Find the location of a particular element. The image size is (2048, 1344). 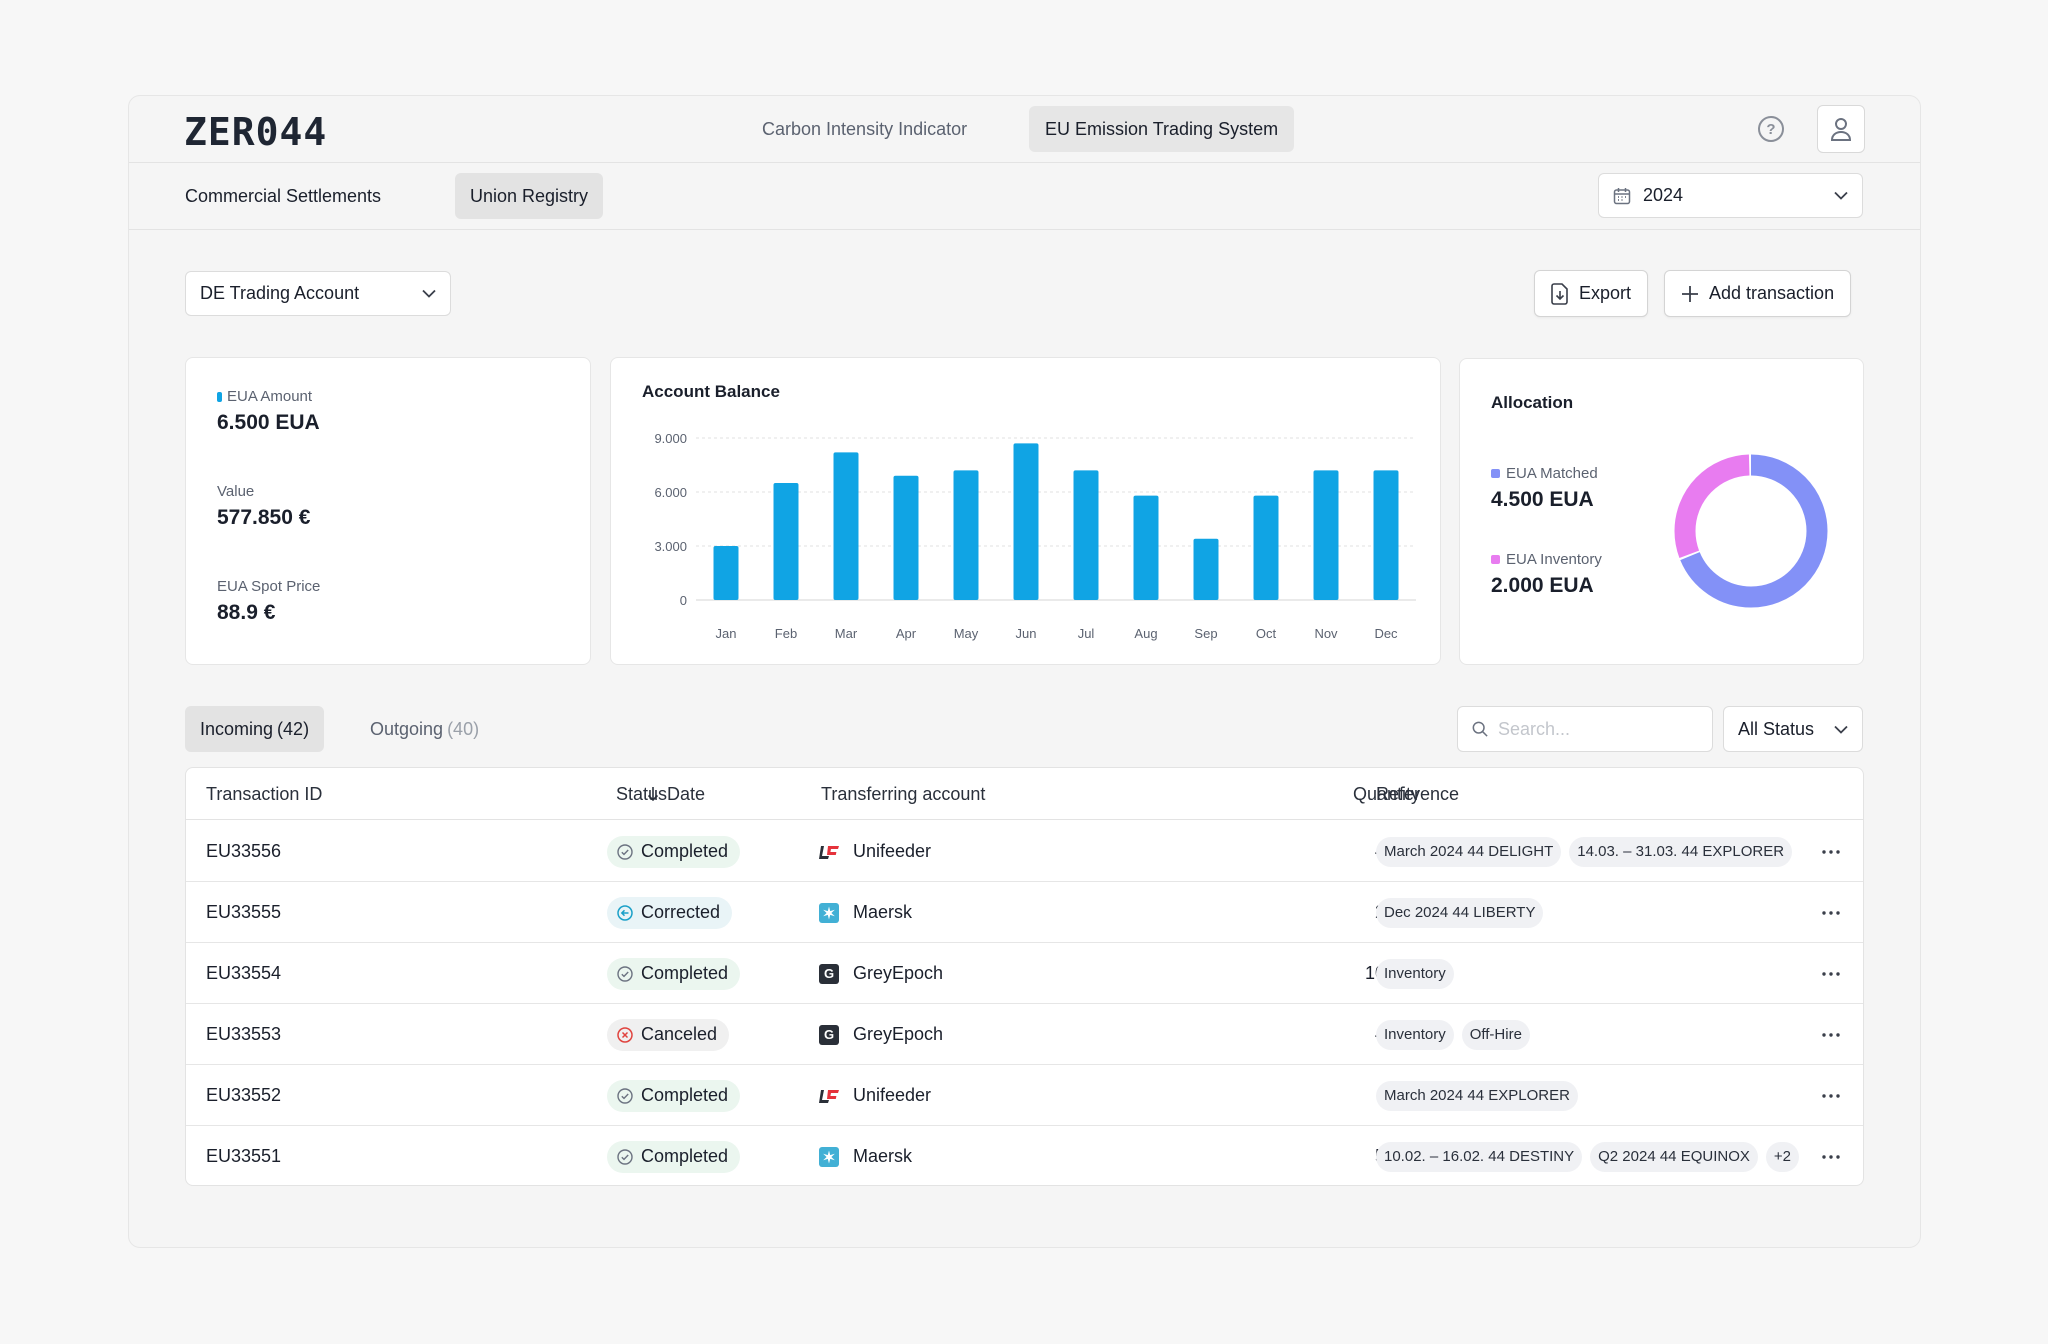

search-input is located at coordinates (1598, 729).